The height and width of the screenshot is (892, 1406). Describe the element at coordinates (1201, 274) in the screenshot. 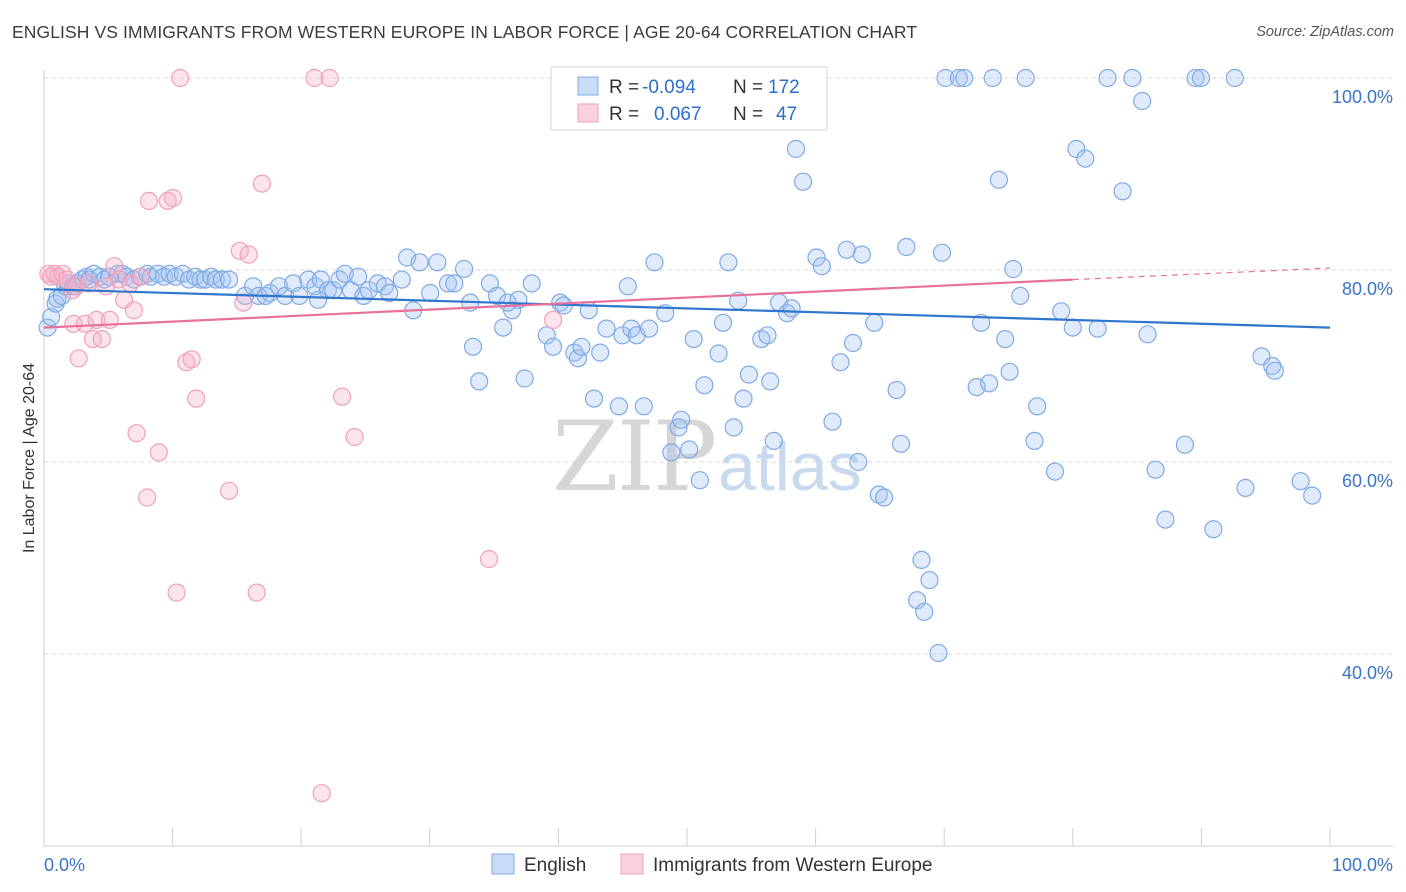

I see `immigrants-trend-extension` at that location.